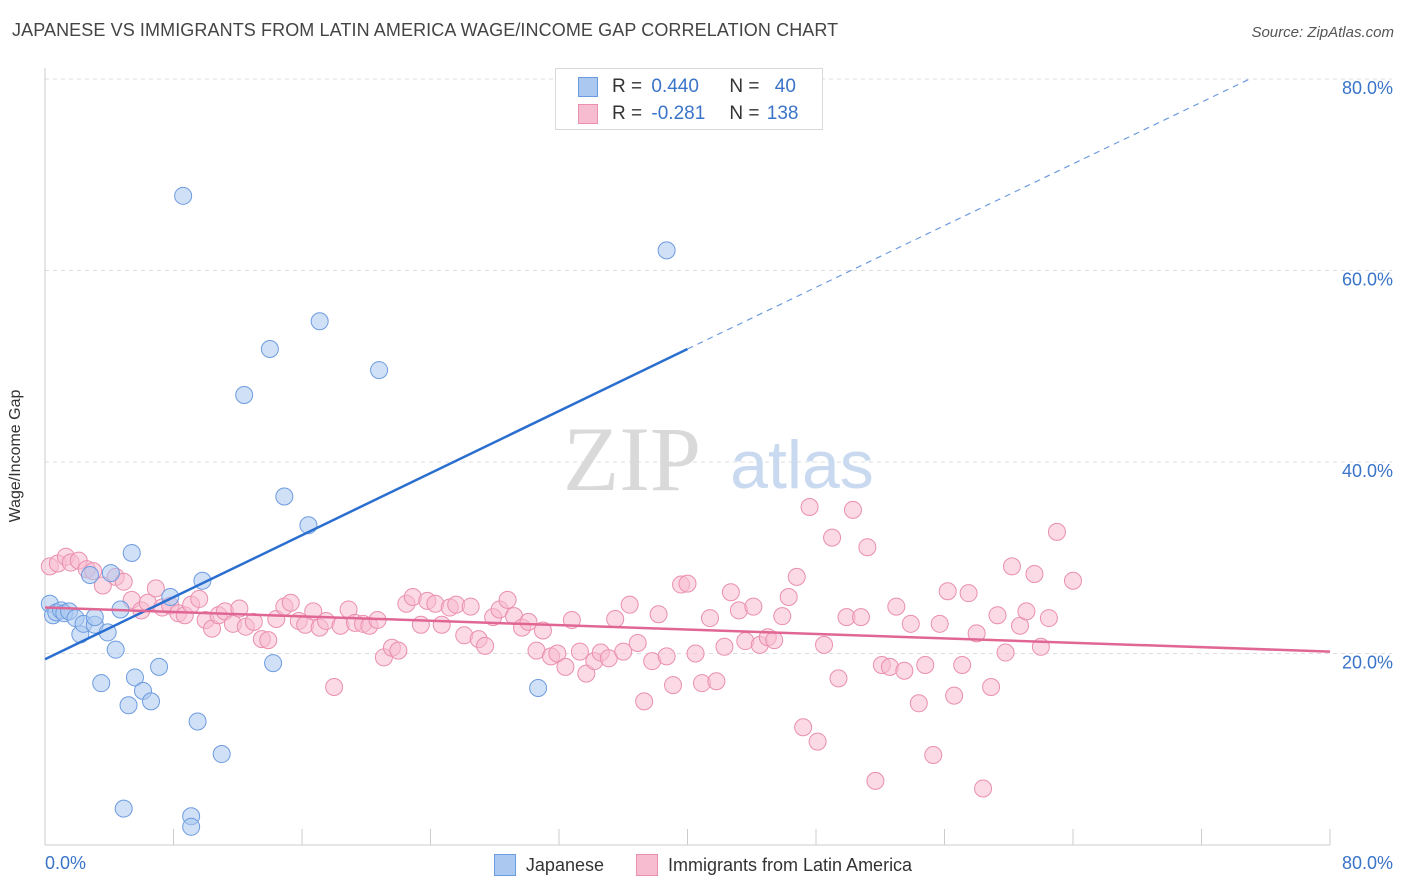 The image size is (1406, 892). I want to click on watermark-zip: ZIP, so click(632, 459).